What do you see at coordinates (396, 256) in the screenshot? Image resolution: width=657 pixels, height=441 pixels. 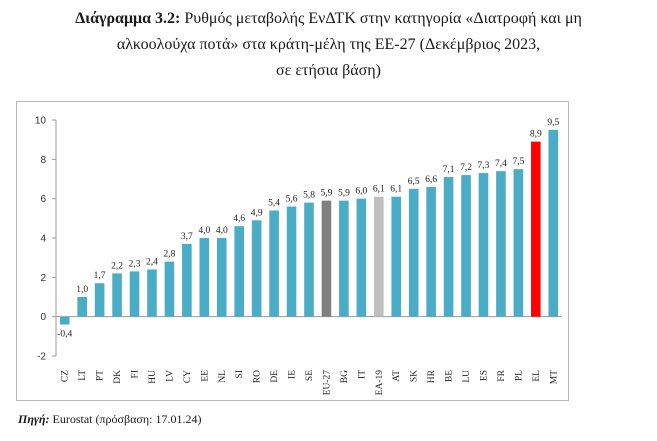 I see `bar-at` at bounding box center [396, 256].